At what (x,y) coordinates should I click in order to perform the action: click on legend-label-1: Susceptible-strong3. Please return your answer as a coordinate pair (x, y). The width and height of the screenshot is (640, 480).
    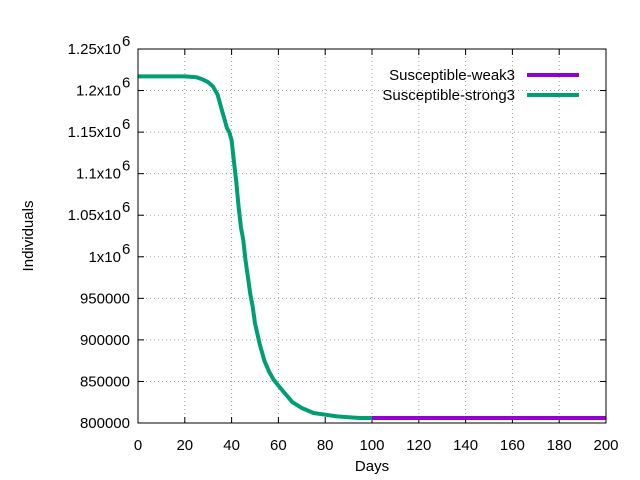
    Looking at the image, I should click on (448, 95).